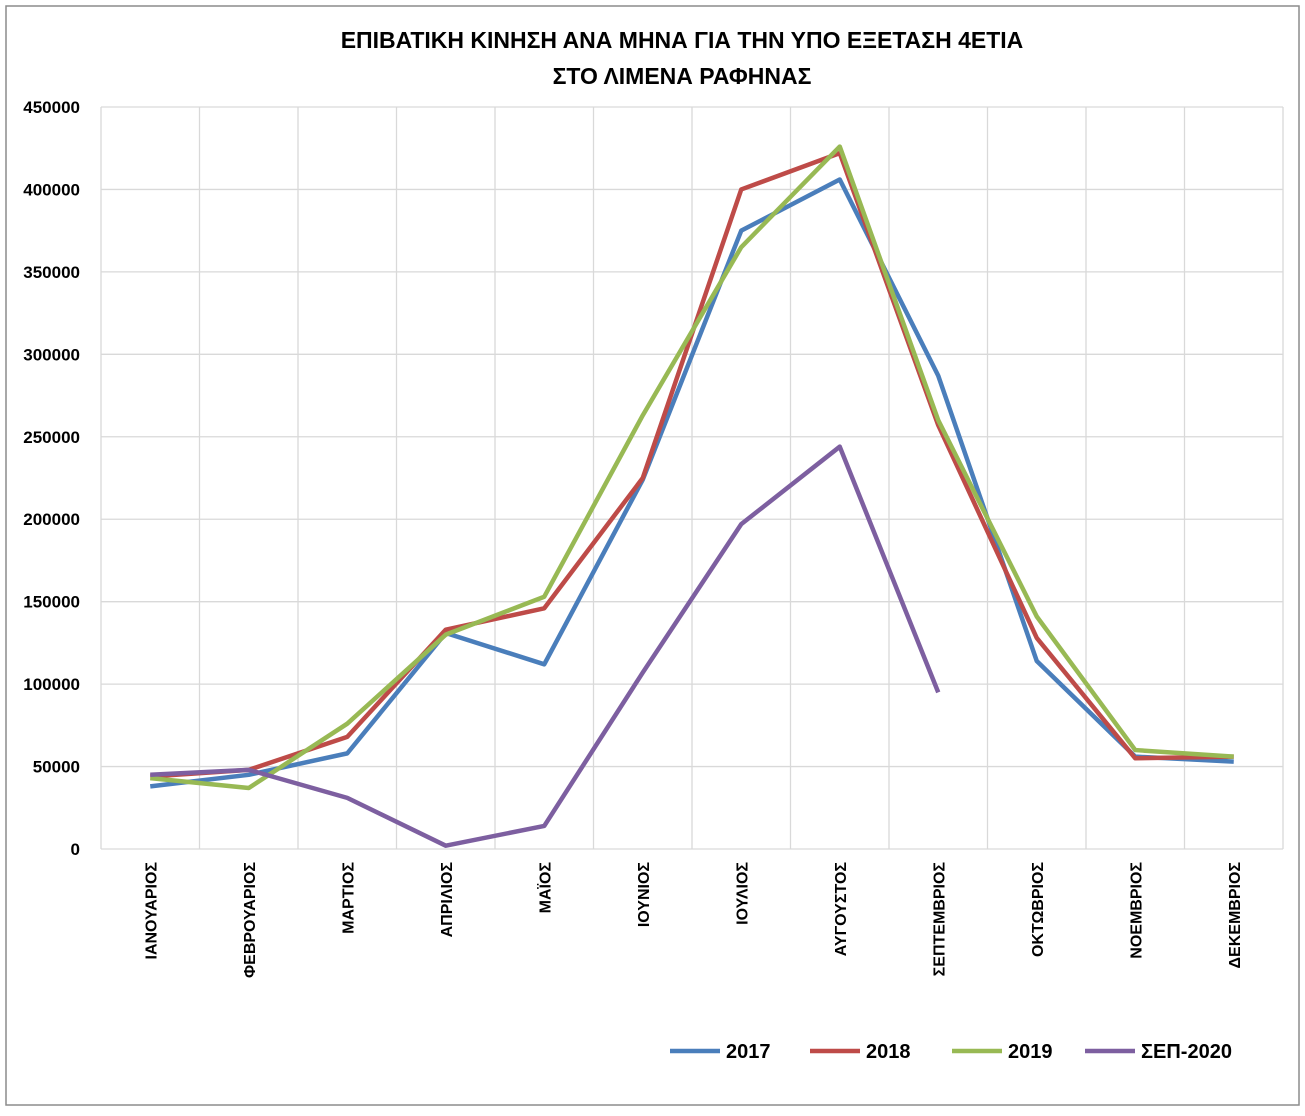  Describe the element at coordinates (51, 189) in the screenshot. I see `y-tick-label: 400000` at that location.